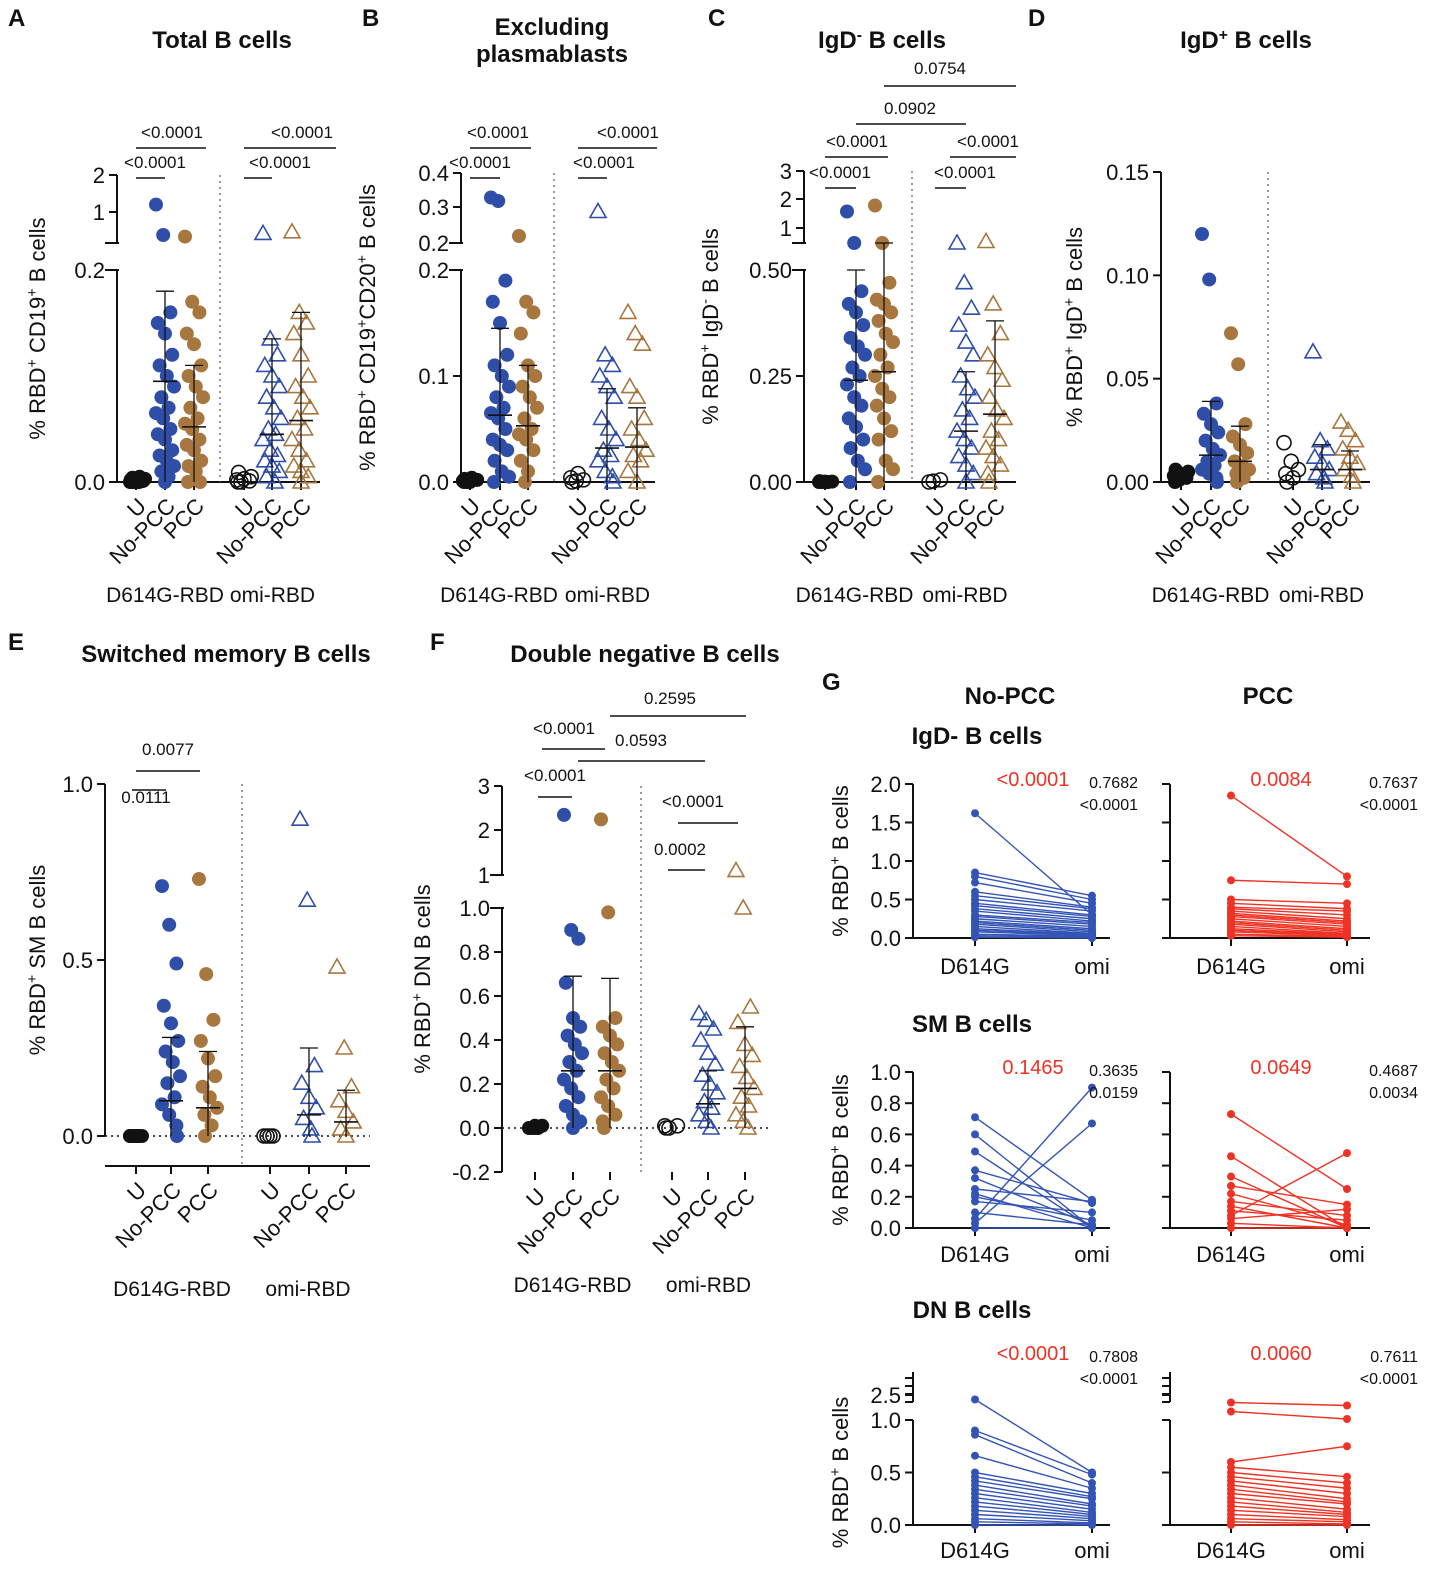 The image size is (1442, 1596). What do you see at coordinates (1280, 1068) in the screenshot?
I see `pvalue-main: 0.0649` at bounding box center [1280, 1068].